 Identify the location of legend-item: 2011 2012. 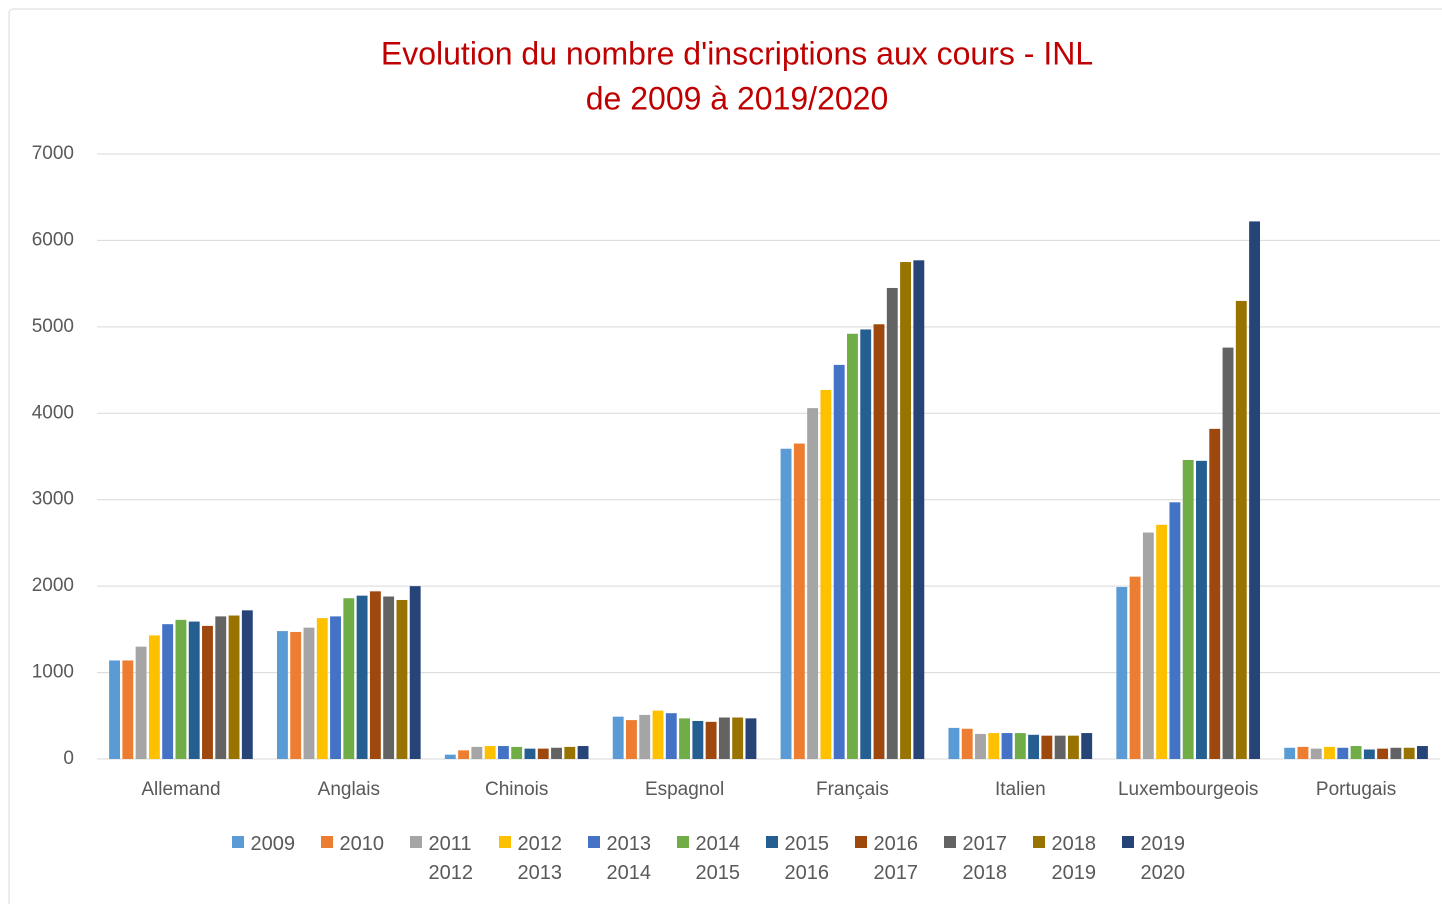
(454, 859).